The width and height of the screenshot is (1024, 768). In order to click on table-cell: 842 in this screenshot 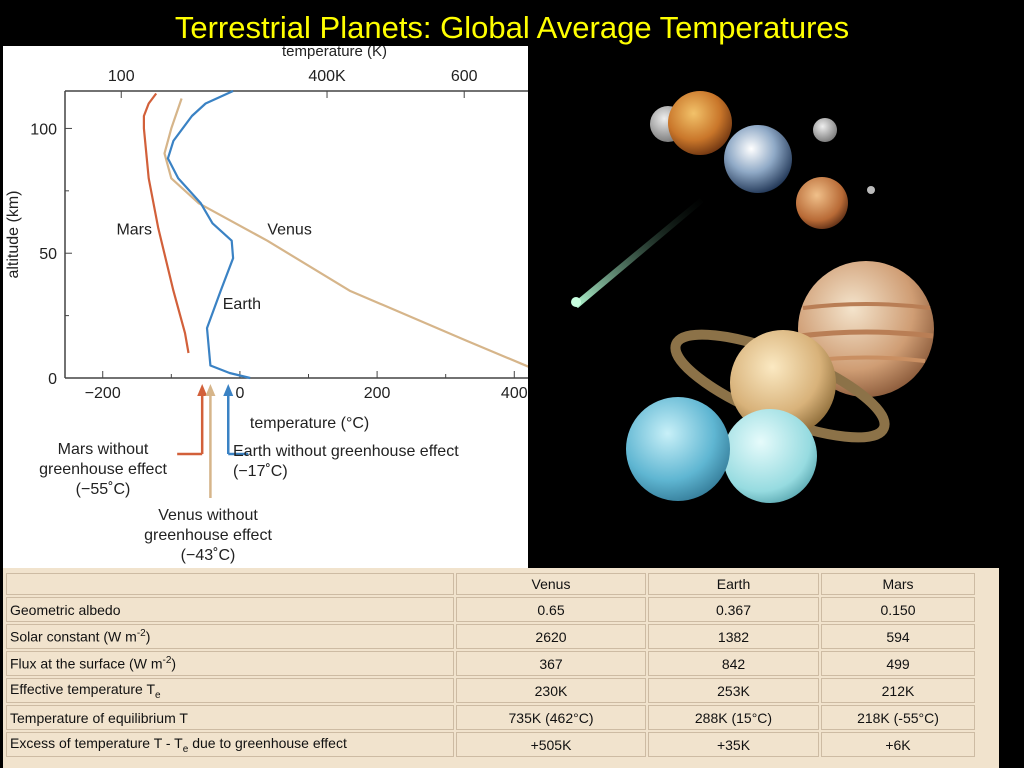, I will do `click(733, 663)`.